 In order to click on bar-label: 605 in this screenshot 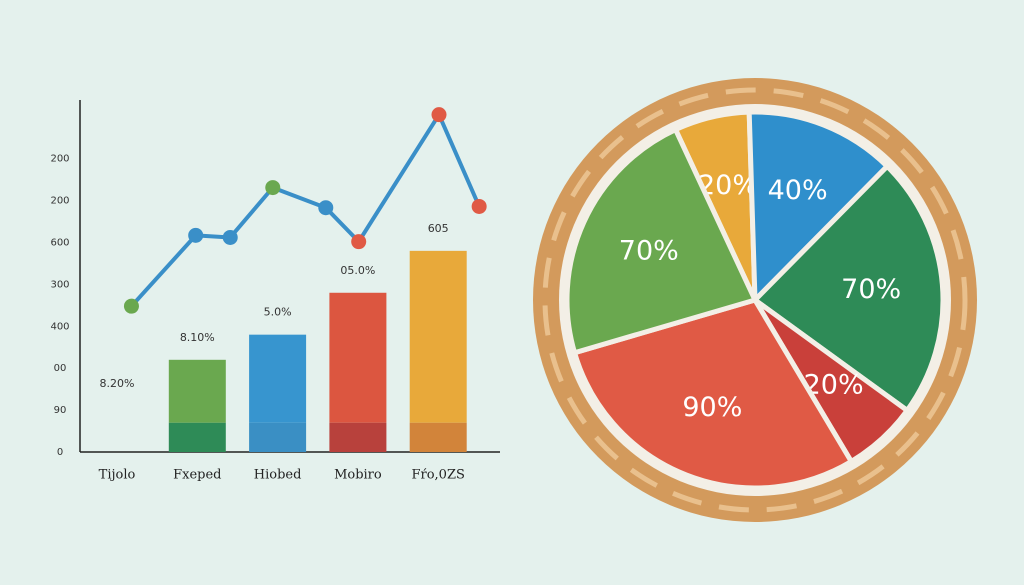, I will do `click(438, 228)`.